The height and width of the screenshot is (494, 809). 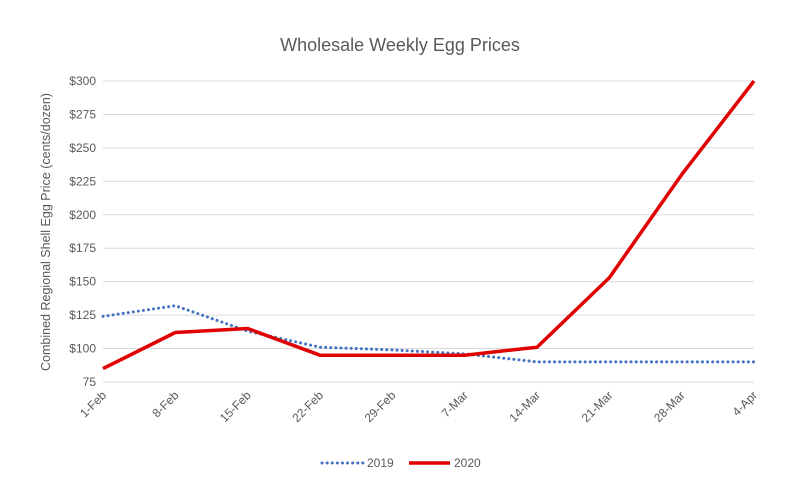 What do you see at coordinates (93, 404) in the screenshot?
I see `x-tick-label: 1-Feb` at bounding box center [93, 404].